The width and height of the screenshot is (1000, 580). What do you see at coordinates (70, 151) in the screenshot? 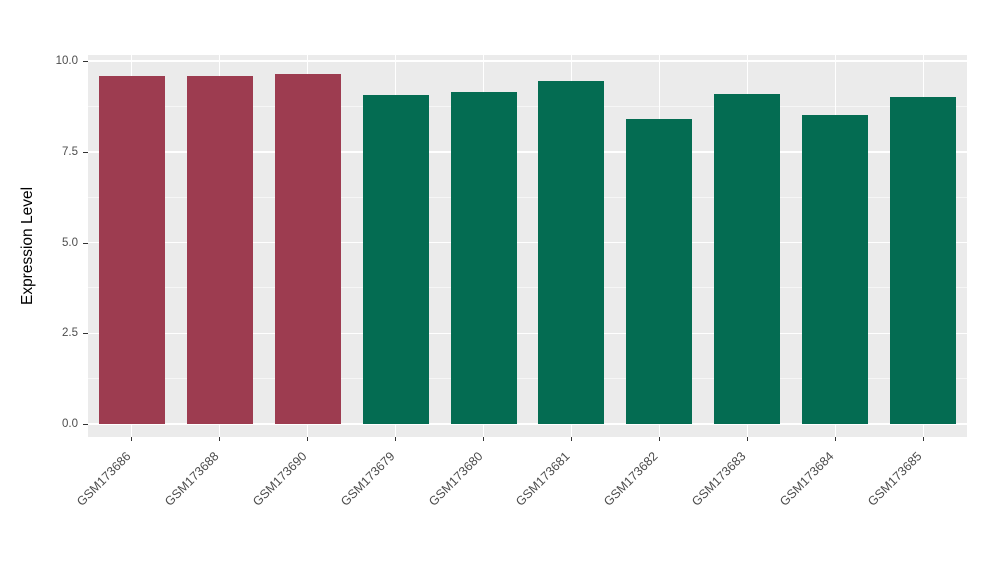
I see `y-tick-label: 7.5` at bounding box center [70, 151].